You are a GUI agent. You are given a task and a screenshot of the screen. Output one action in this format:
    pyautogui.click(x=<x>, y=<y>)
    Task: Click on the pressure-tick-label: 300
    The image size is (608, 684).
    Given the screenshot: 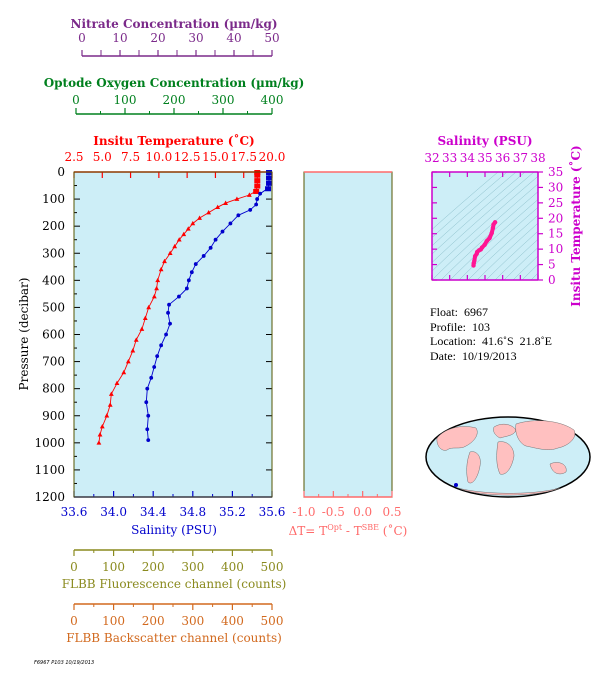 What is the action you would take?
    pyautogui.click(x=53, y=253)
    